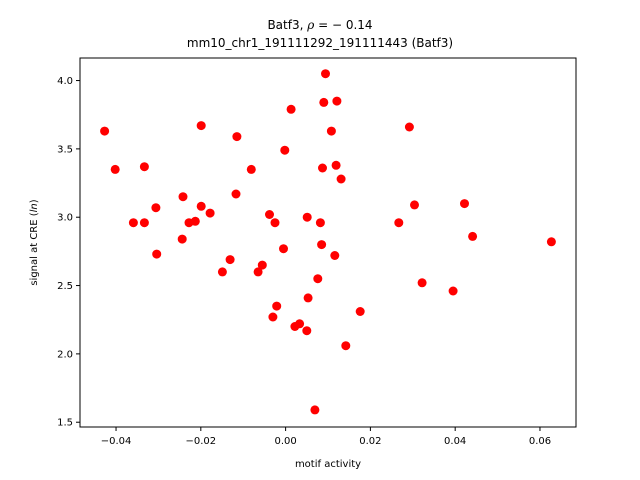 This screenshot has width=640, height=480. What do you see at coordinates (540, 441) in the screenshot?
I see `x-tick-label: 0.06` at bounding box center [540, 441].